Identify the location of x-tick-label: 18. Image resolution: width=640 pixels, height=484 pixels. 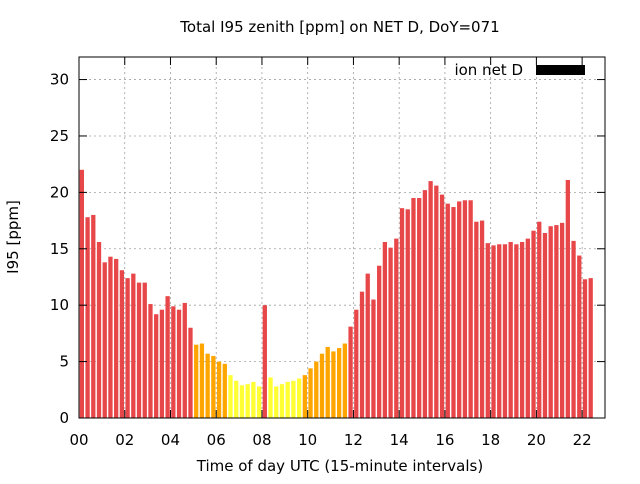
(490, 440).